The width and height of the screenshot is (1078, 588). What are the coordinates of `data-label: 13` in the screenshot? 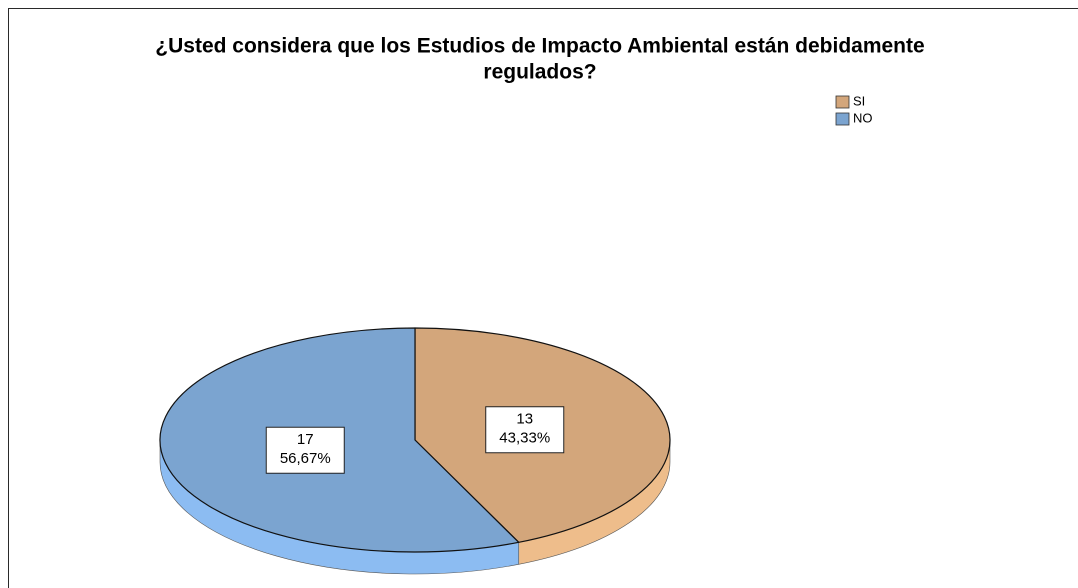 It's located at (524, 419).